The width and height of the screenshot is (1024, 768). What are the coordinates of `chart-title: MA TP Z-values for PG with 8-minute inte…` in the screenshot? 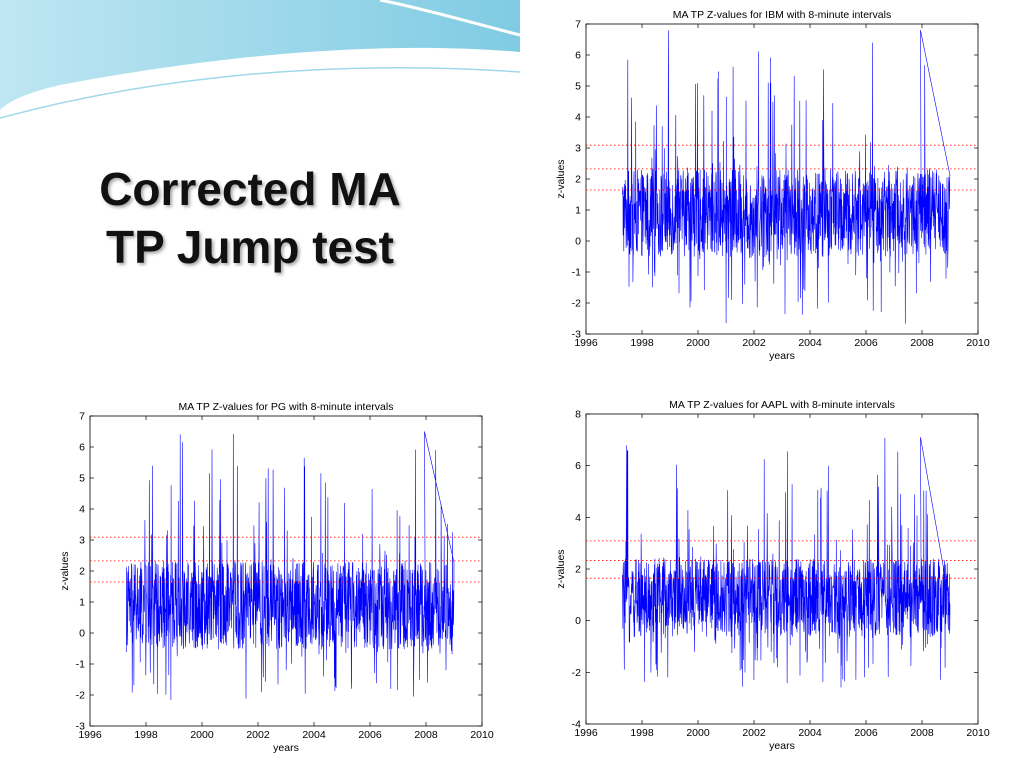 It's located at (286, 407).